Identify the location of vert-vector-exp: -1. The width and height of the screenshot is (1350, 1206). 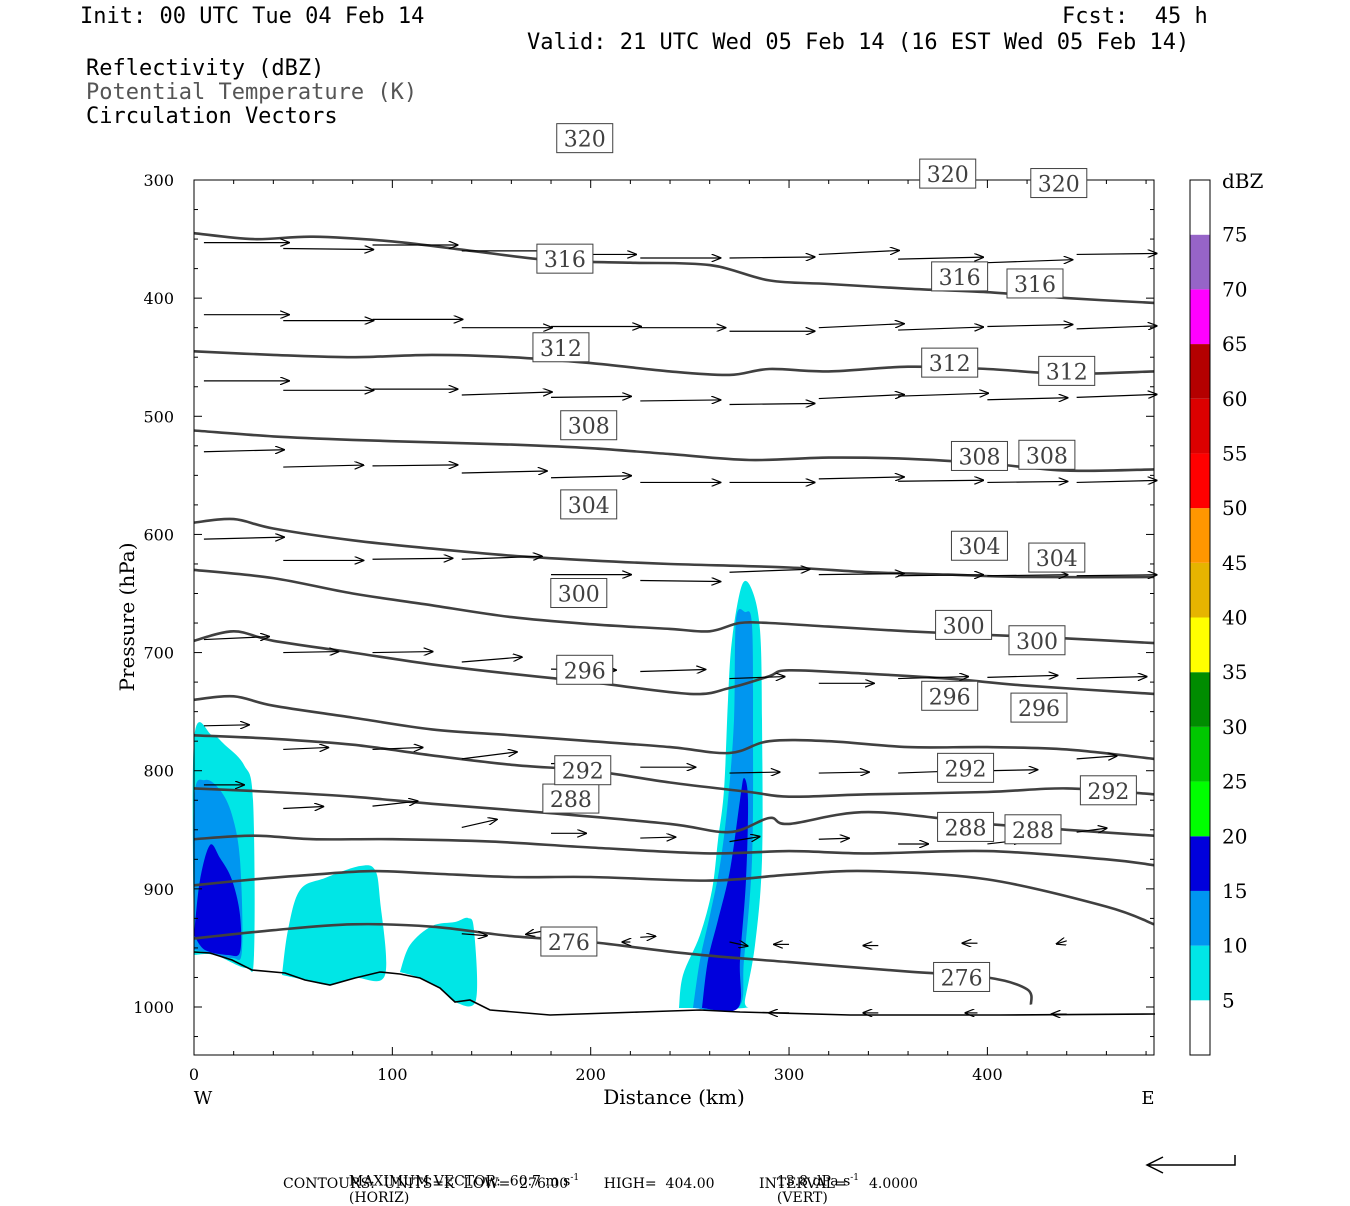
(855, 1178).